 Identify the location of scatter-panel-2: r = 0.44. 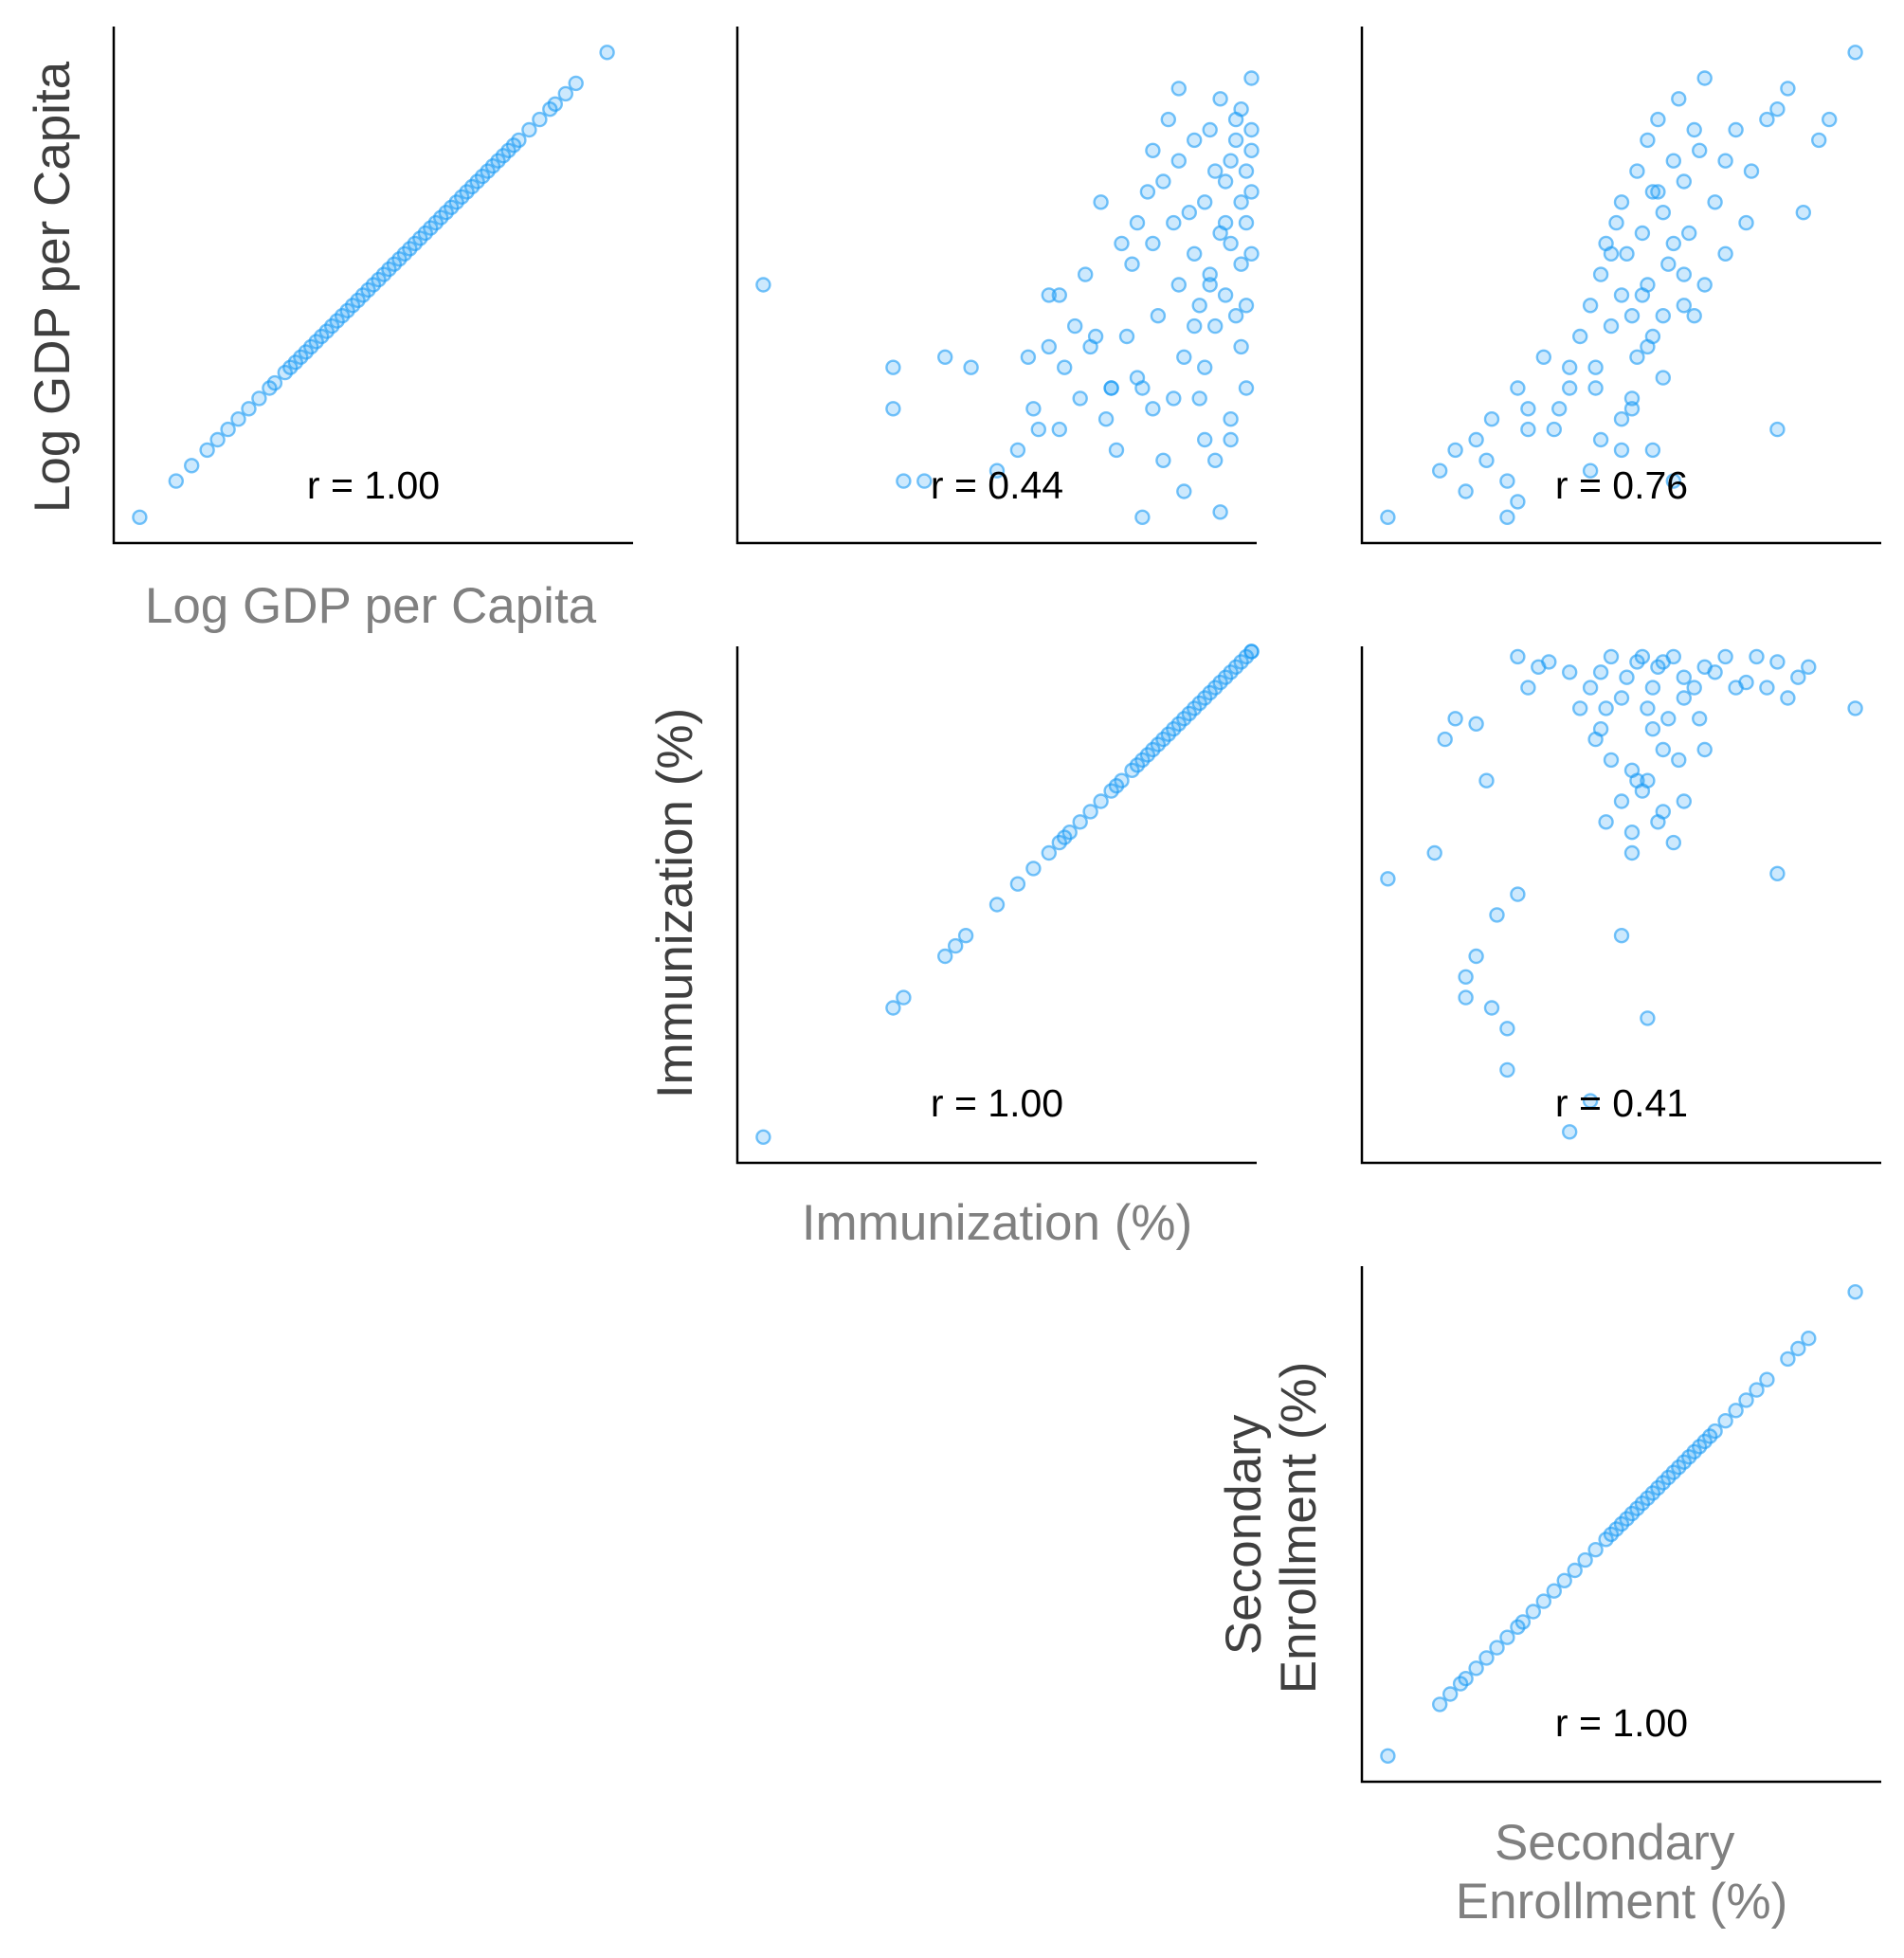
(998, 286).